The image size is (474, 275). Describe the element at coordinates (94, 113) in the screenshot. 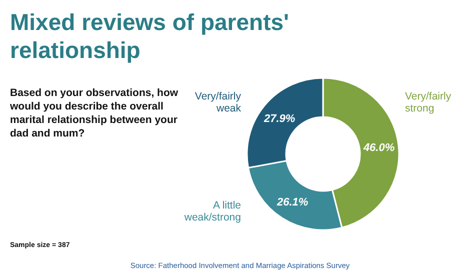

I see `text: Based on your observations, how would you describe the overall marital relationship between your dad and mum?` at that location.